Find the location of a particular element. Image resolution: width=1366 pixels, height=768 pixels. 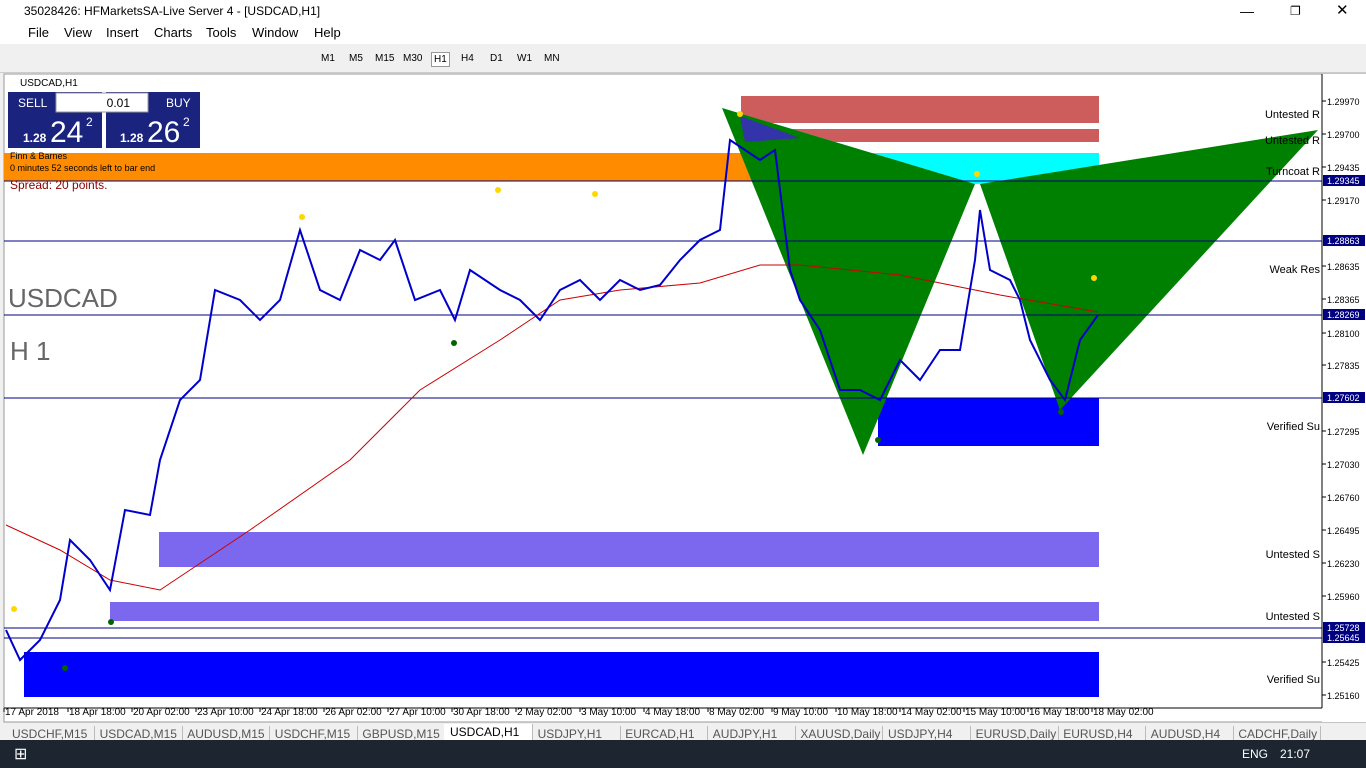

chart-tab: XAUUSD,Daily is located at coordinates (839, 734).